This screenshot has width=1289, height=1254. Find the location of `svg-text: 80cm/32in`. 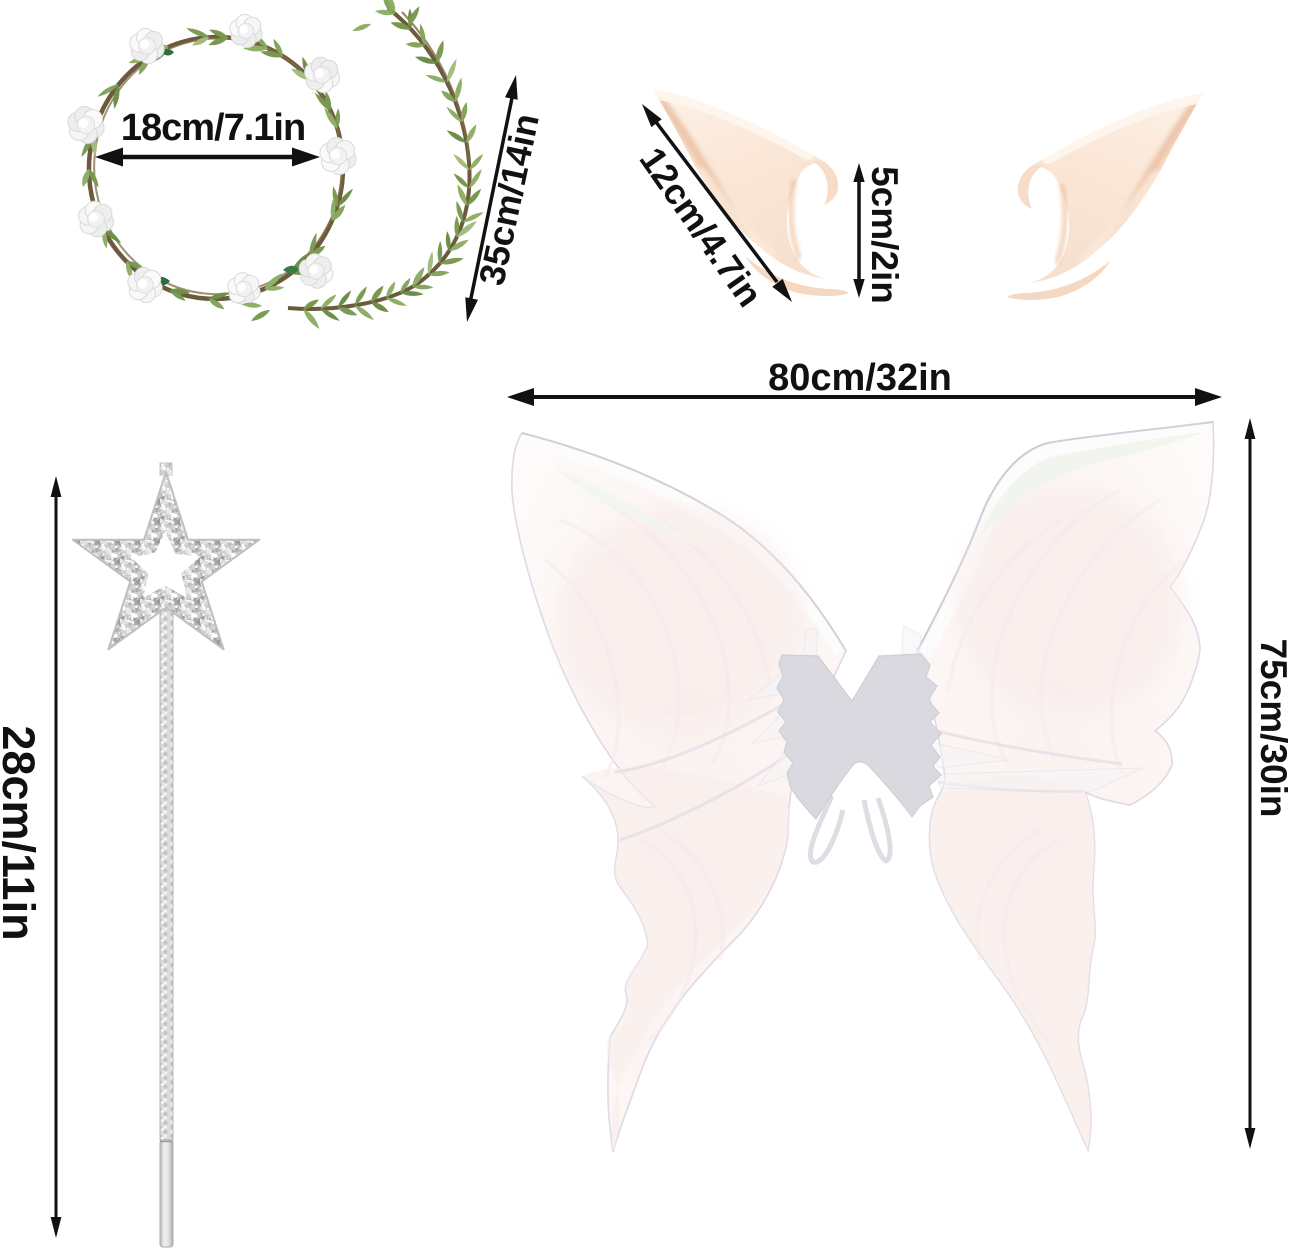

svg-text: 80cm/32in is located at coordinates (860, 378).